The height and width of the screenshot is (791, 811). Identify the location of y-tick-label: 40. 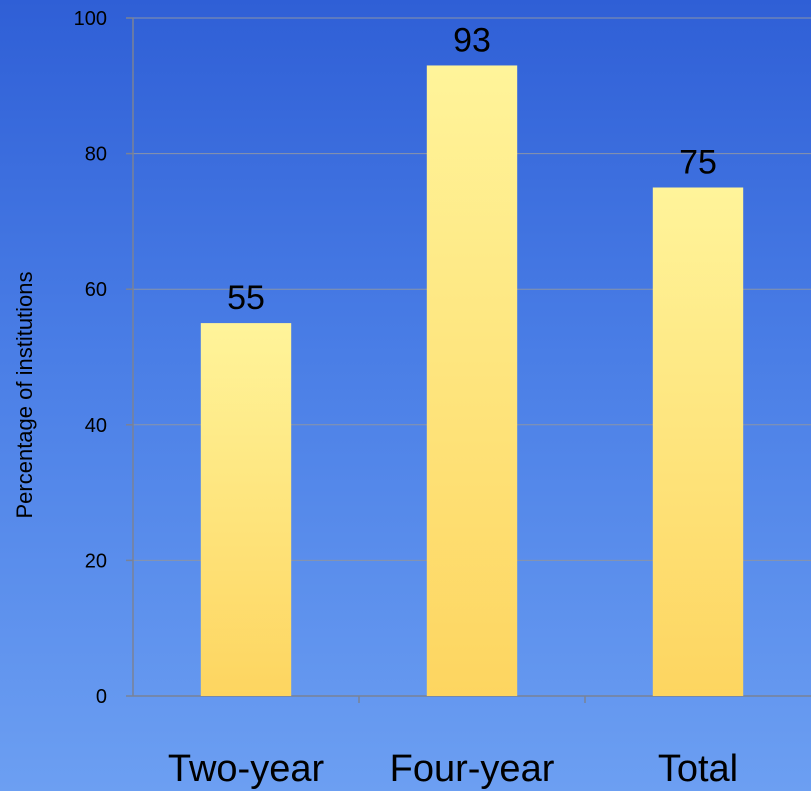
(96, 426).